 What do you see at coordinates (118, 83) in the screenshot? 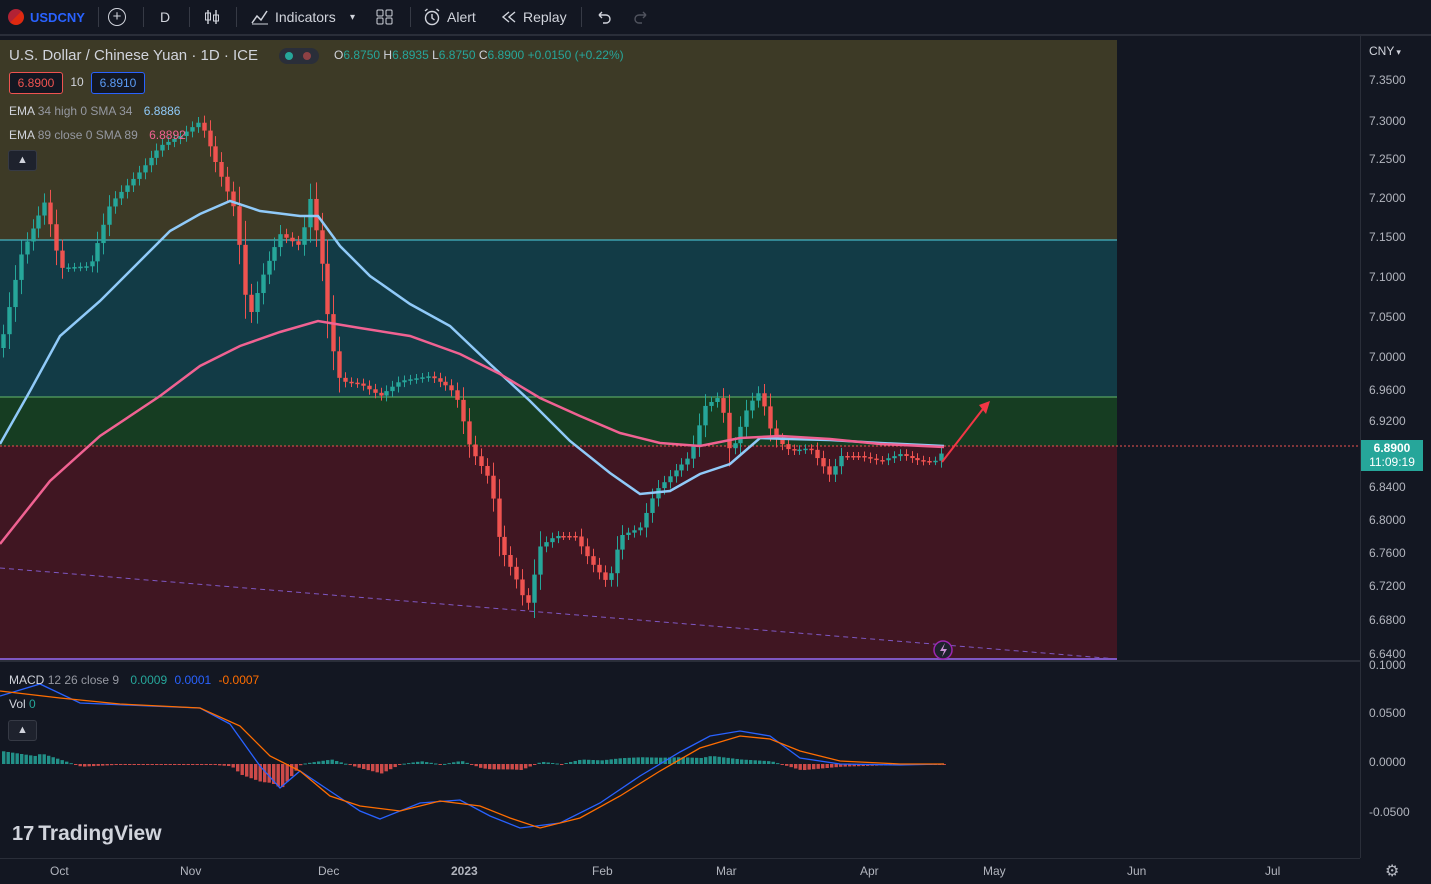
I see `buy-price-box: 6.8910` at bounding box center [118, 83].